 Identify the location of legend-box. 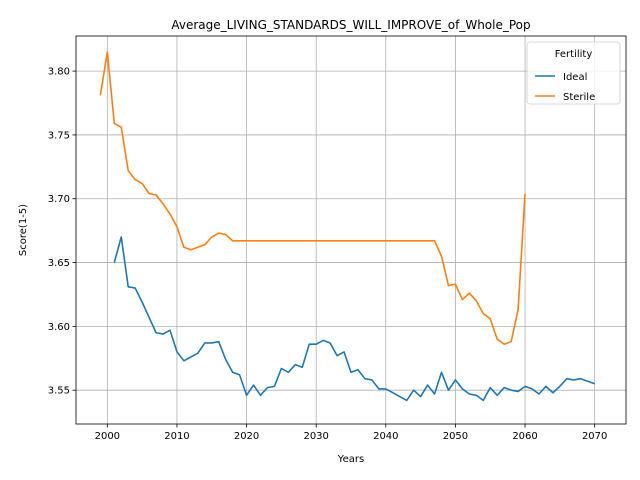
(573, 73).